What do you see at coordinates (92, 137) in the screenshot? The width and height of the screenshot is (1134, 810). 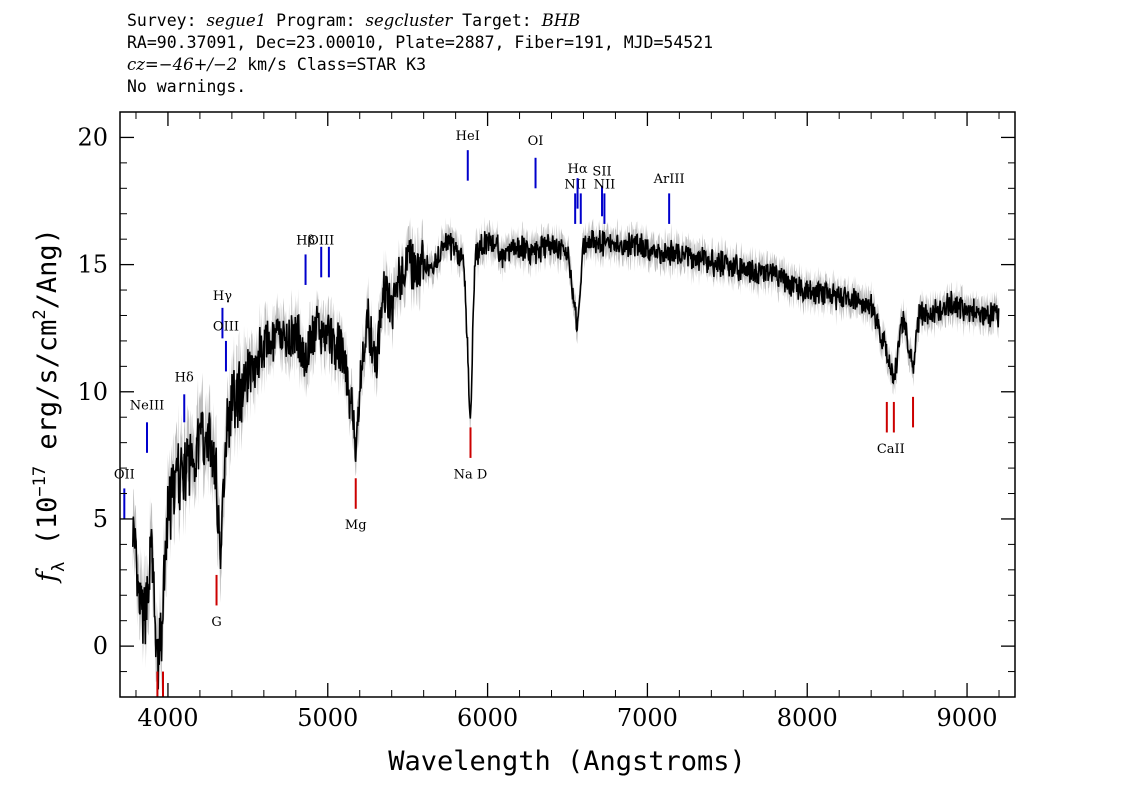 I see `y-tick-label: 20` at bounding box center [92, 137].